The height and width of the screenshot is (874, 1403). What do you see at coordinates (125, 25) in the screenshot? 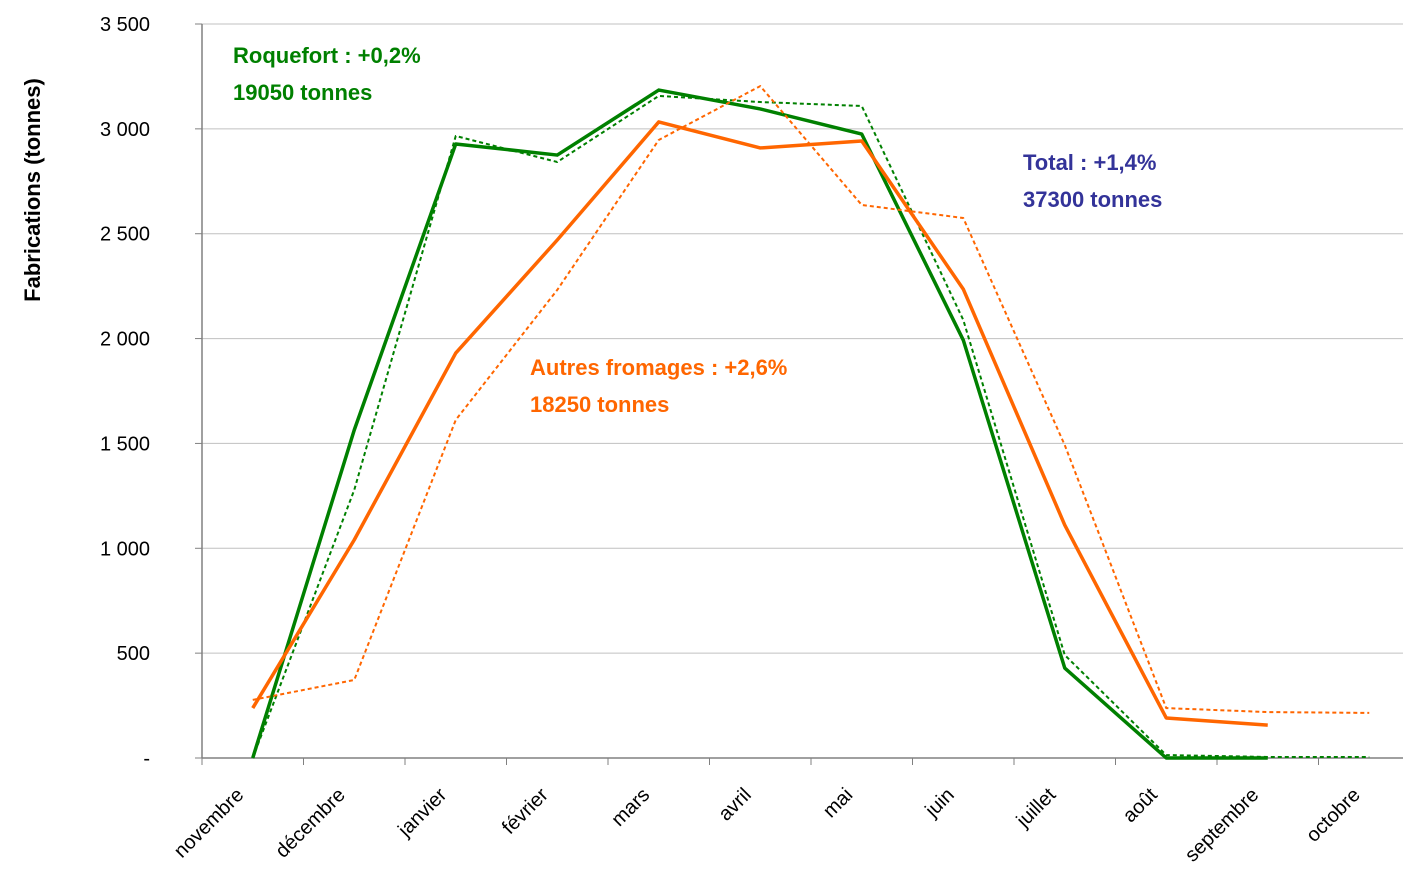
I see `y-tick-label: 3 500` at bounding box center [125, 25].